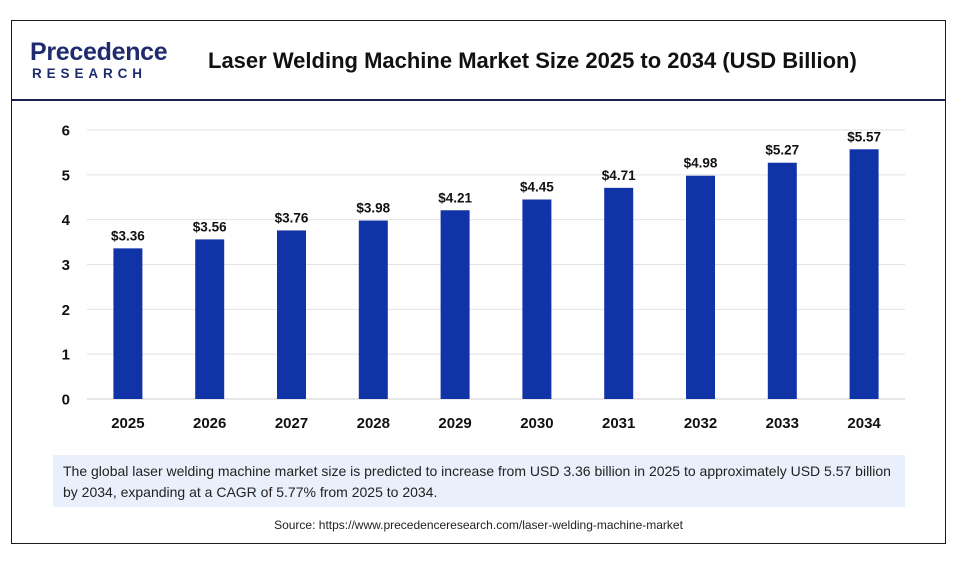 The image size is (969, 562). Describe the element at coordinates (66, 265) in the screenshot. I see `y-tick-label: 3` at that location.